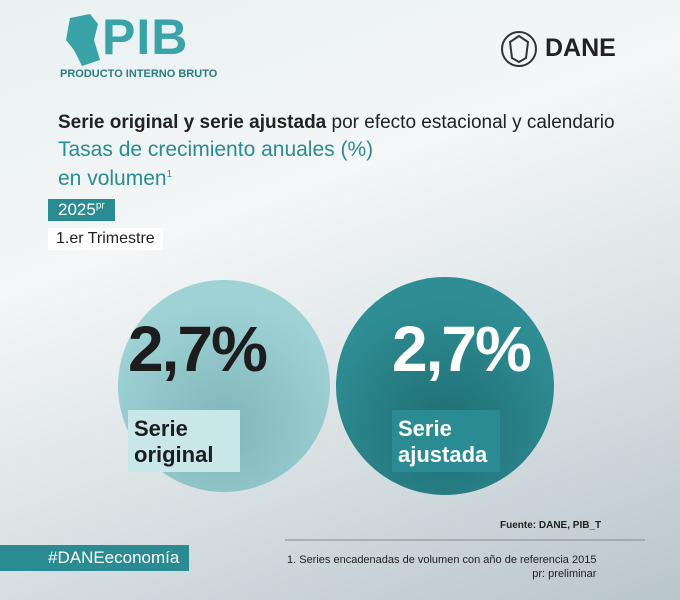 This screenshot has width=680, height=600. Describe the element at coordinates (580, 48) in the screenshot. I see `dane-logo: DANE` at that location.